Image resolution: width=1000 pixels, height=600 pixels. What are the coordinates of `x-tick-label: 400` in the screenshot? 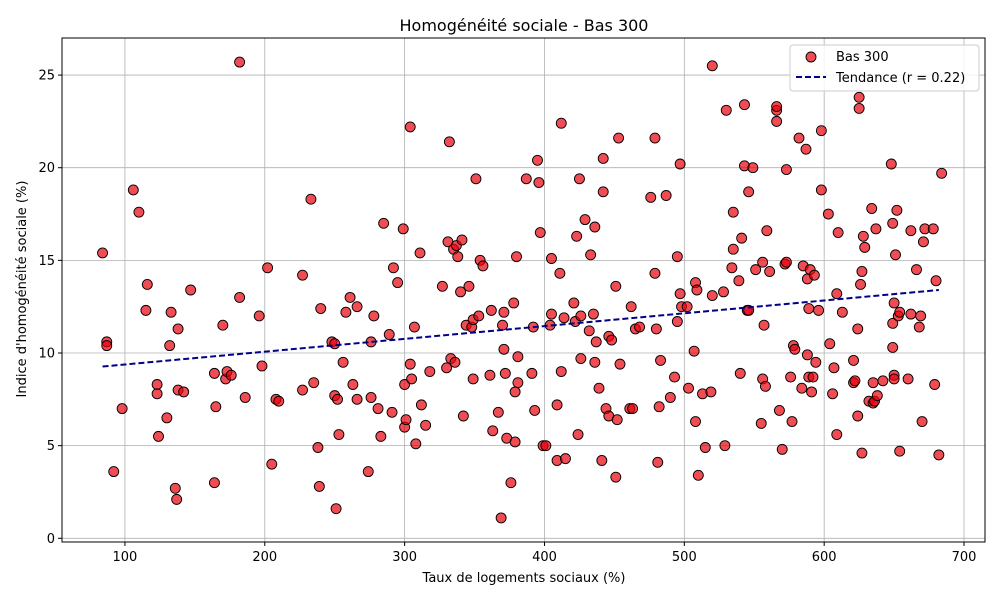 It's located at (544, 557).